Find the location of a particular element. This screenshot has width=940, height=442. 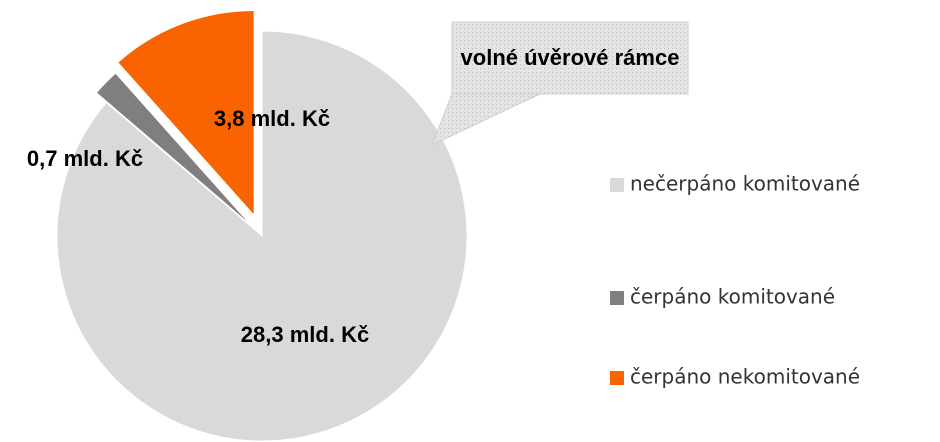

data-label: 3,8 mld. Kč is located at coordinates (272, 118).